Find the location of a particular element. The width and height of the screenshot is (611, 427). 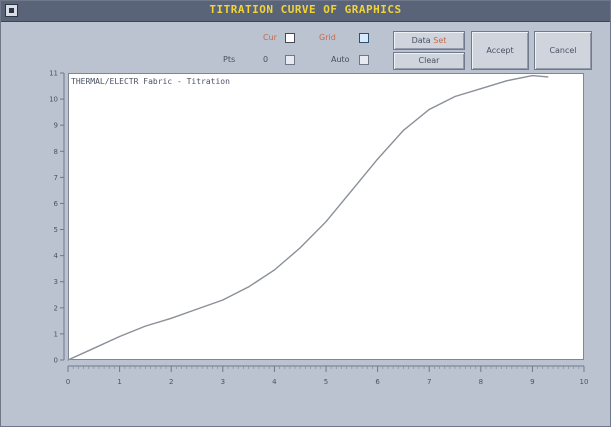

y-tick-label: 0 is located at coordinates (56, 361).